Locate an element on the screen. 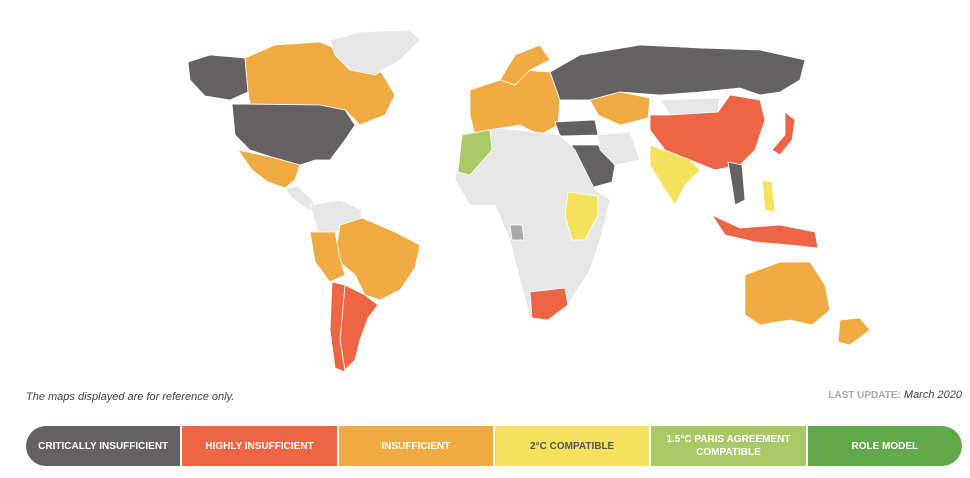 The height and width of the screenshot is (478, 970). legend-label: 2°C COMPATIBLE is located at coordinates (572, 446).